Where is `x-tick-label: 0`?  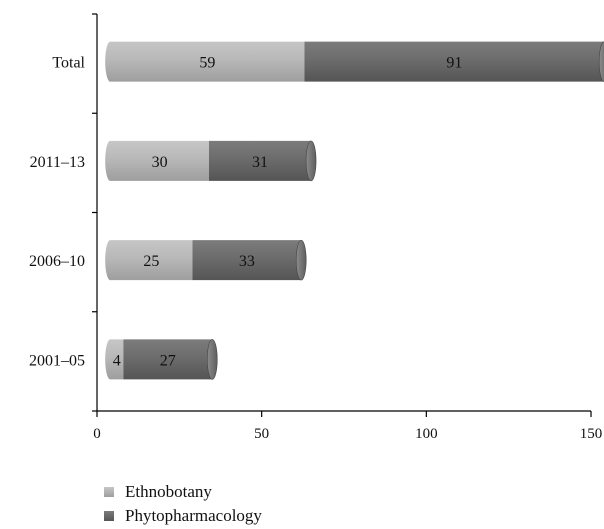 x-tick-label: 0 is located at coordinates (97, 434).